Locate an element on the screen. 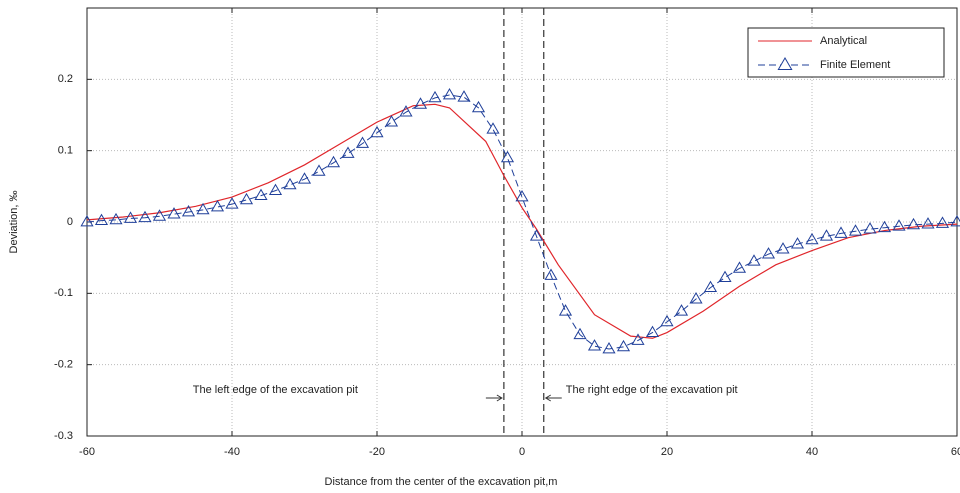 The height and width of the screenshot is (493, 960). y-tick-label: 0.1 is located at coordinates (65, 151).